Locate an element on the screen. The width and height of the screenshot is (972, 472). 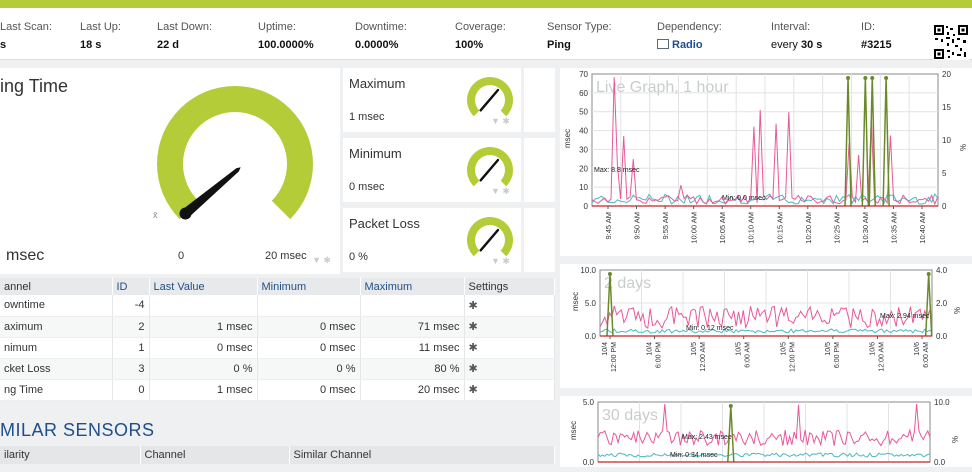
x-tick-label: 10:25 AM is located at coordinates (836, 228).